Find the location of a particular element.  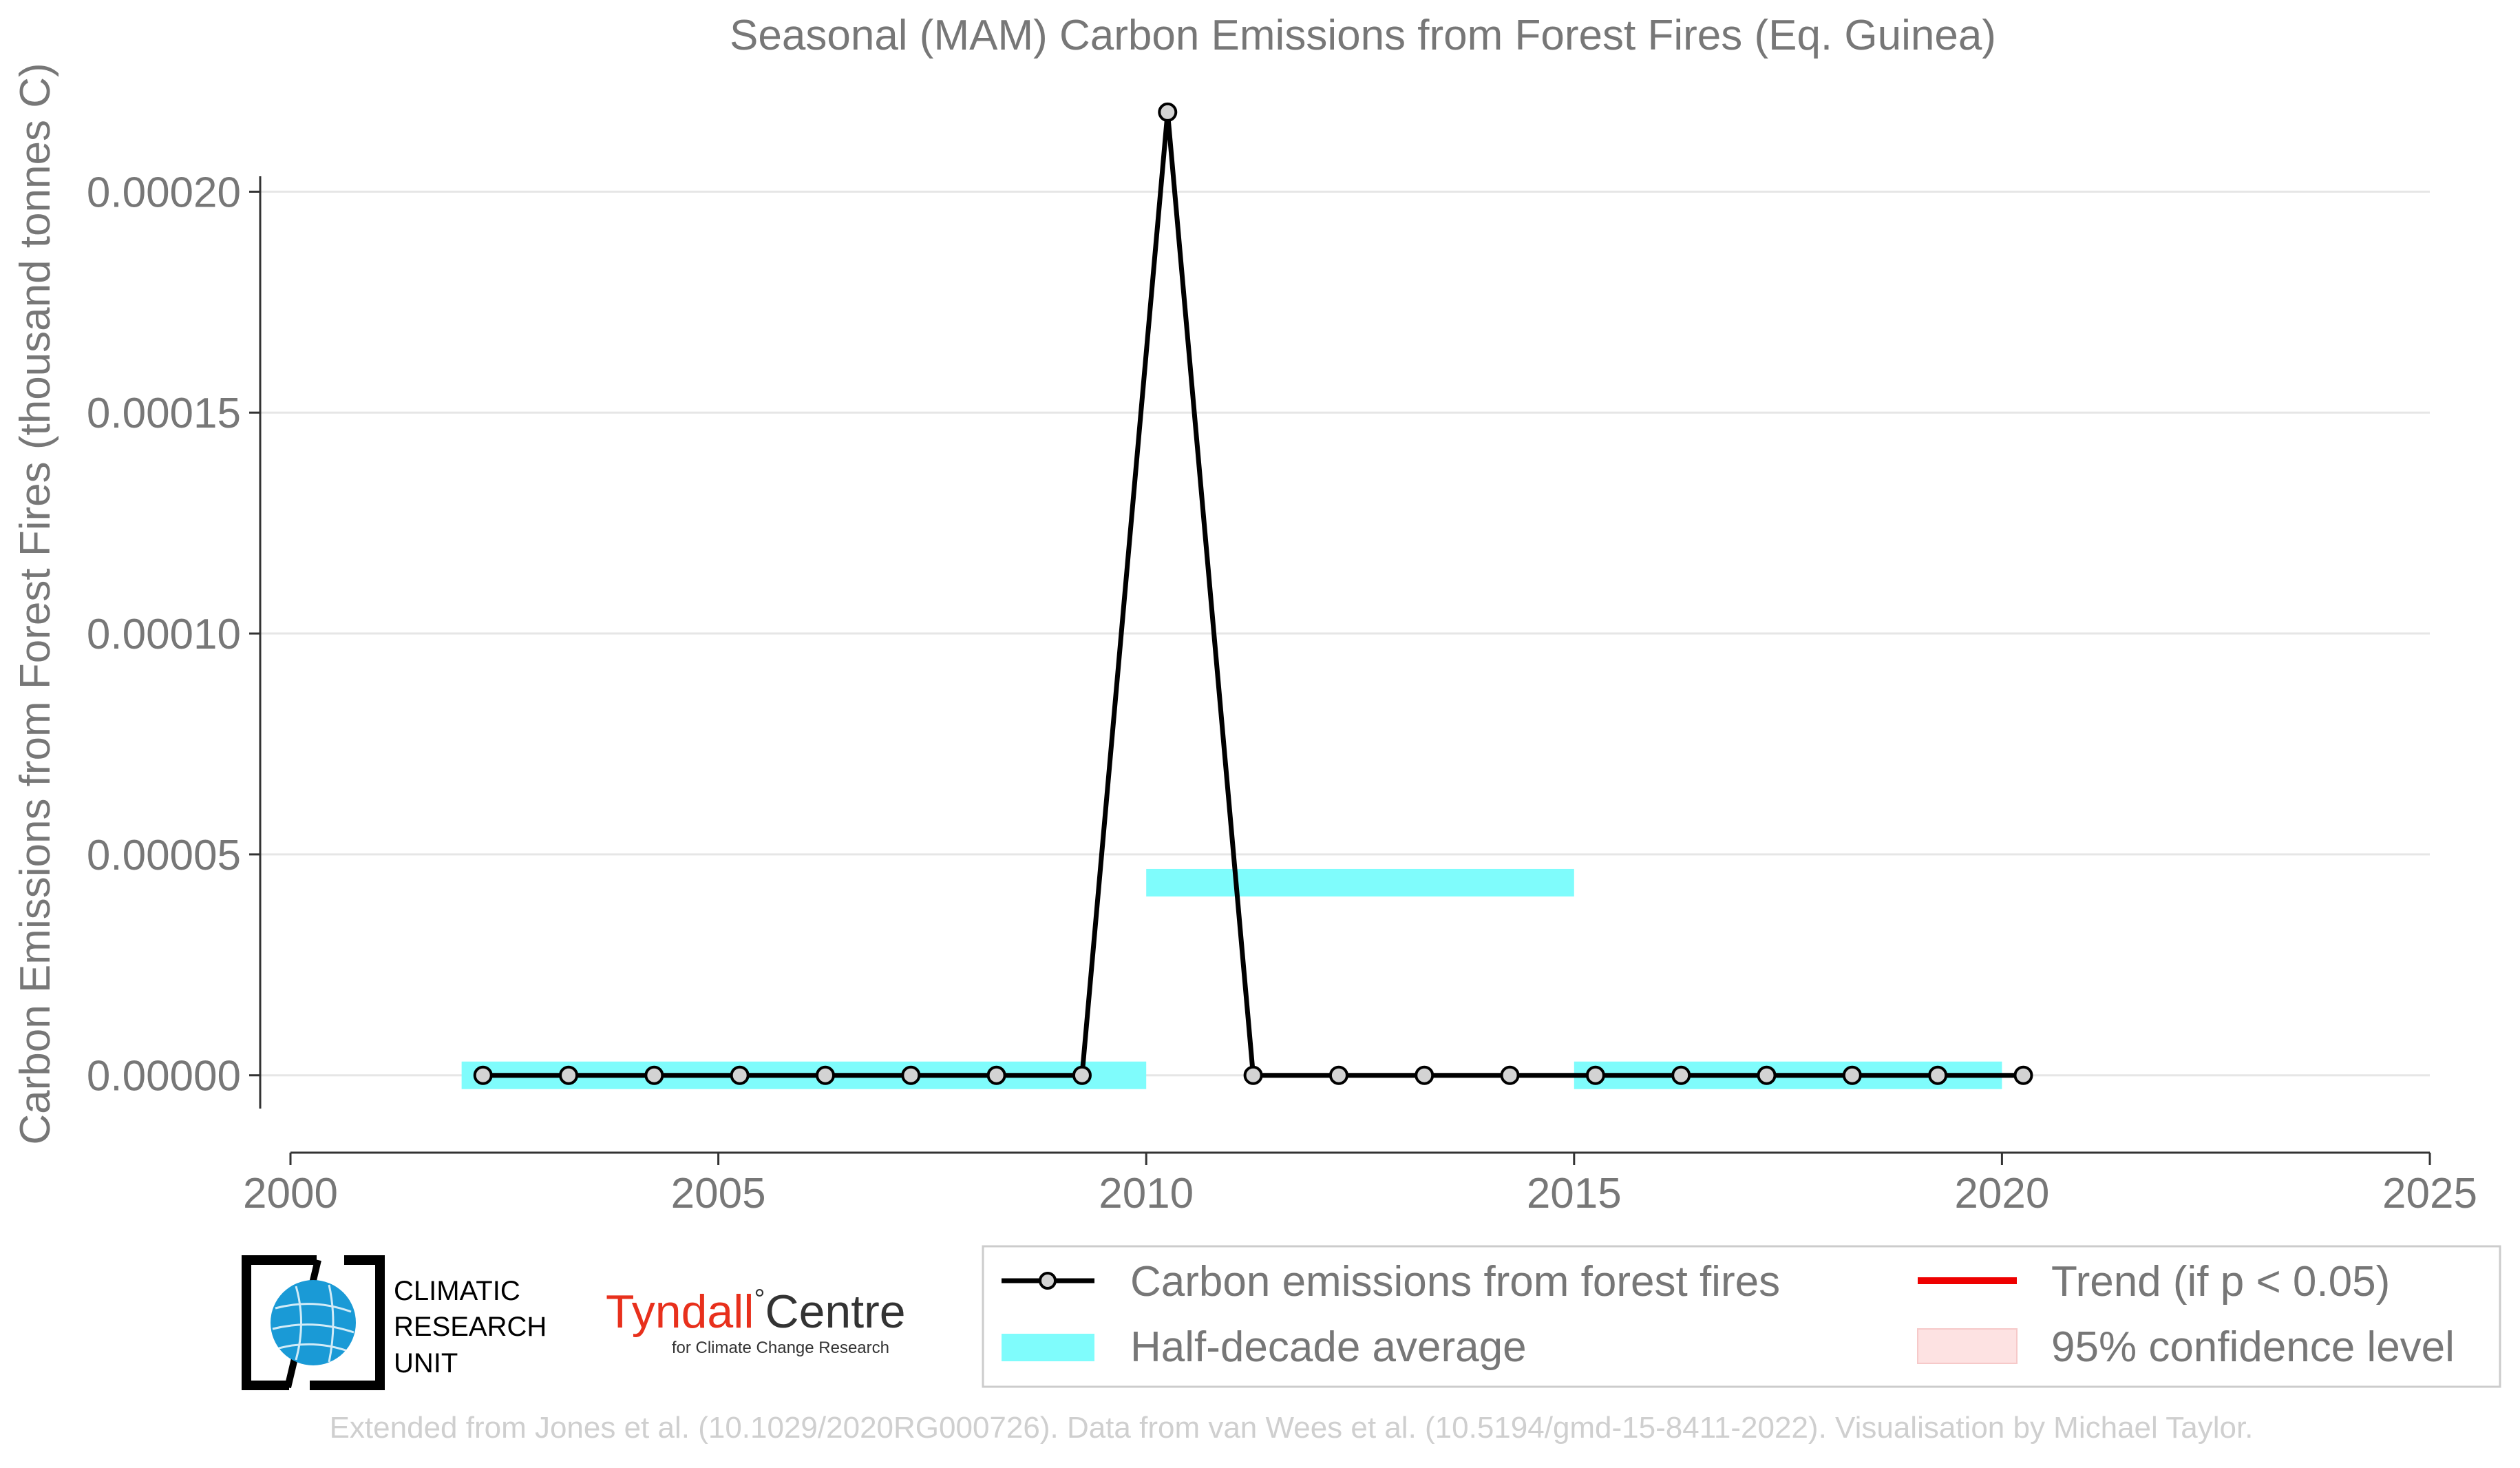

x-tick-label-4: 2020 is located at coordinates (2001, 1193).